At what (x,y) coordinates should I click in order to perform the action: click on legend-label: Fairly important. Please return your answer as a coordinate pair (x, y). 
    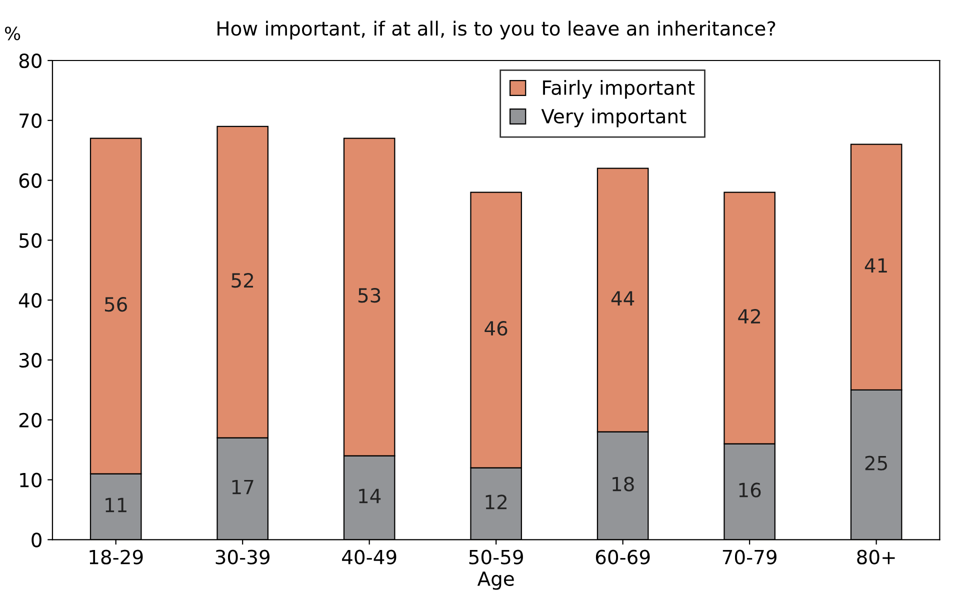
    Looking at the image, I should click on (619, 89).